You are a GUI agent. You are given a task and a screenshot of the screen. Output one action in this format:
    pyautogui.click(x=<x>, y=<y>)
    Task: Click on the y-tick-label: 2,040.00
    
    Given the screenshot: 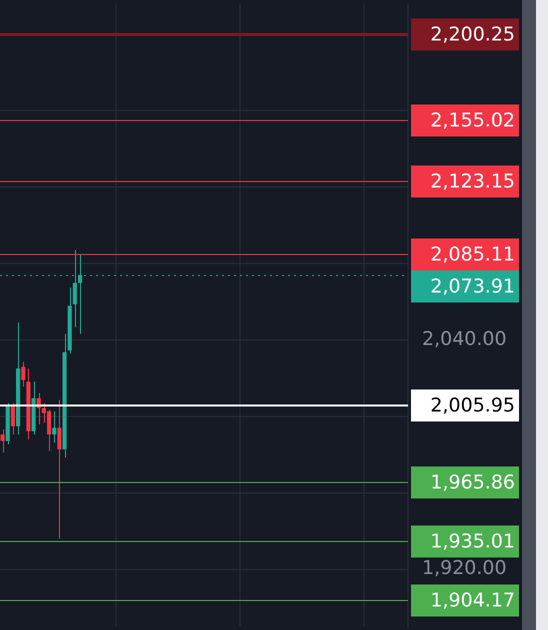 What is the action you would take?
    pyautogui.click(x=464, y=339)
    